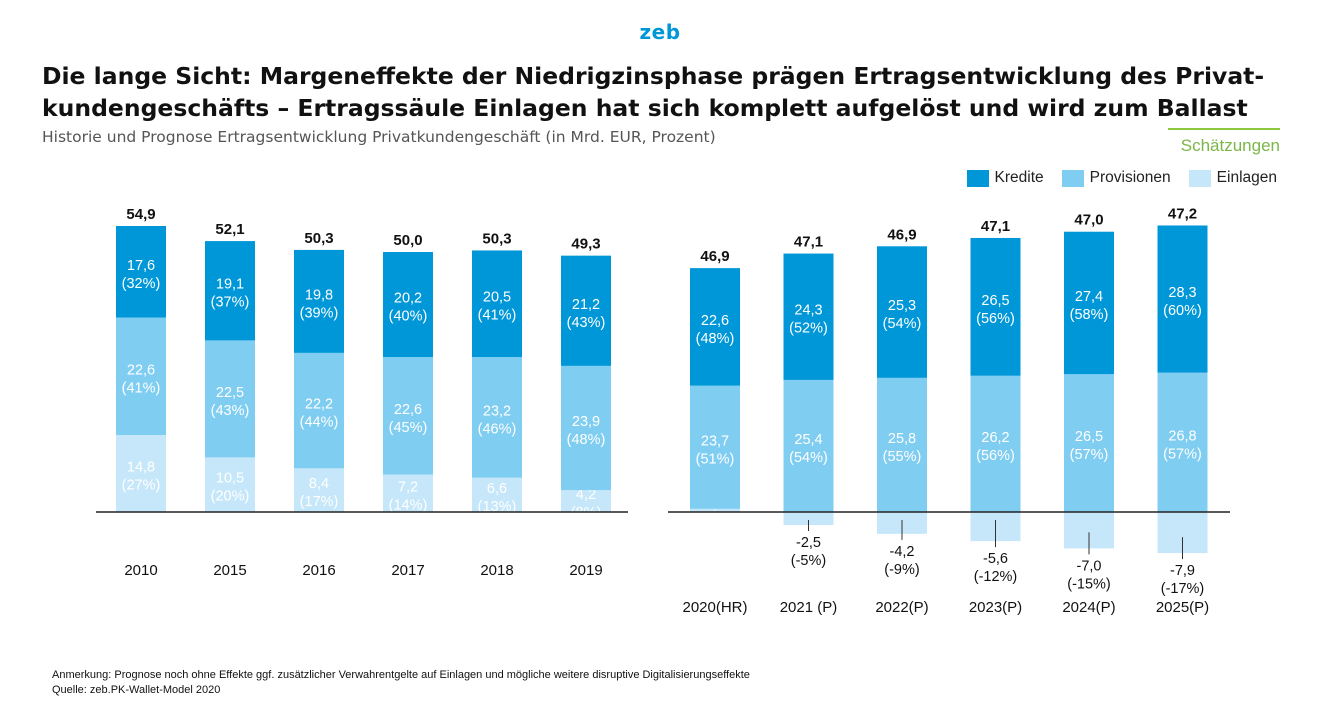  What do you see at coordinates (715, 510) in the screenshot?
I see `bar-einlagen-2020HR` at bounding box center [715, 510].